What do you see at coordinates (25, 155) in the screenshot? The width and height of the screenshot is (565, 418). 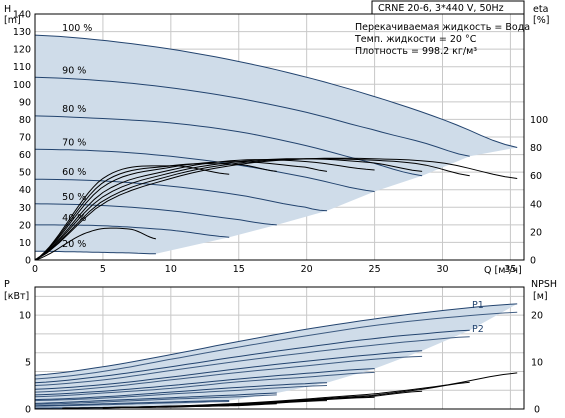 I see `top-y-tick-label: 60` at bounding box center [25, 155].